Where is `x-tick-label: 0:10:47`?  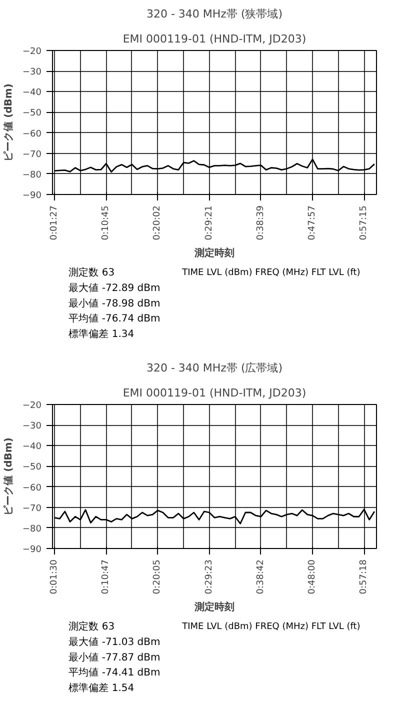
x-tick-label: 0:10:47 is located at coordinates (106, 576).